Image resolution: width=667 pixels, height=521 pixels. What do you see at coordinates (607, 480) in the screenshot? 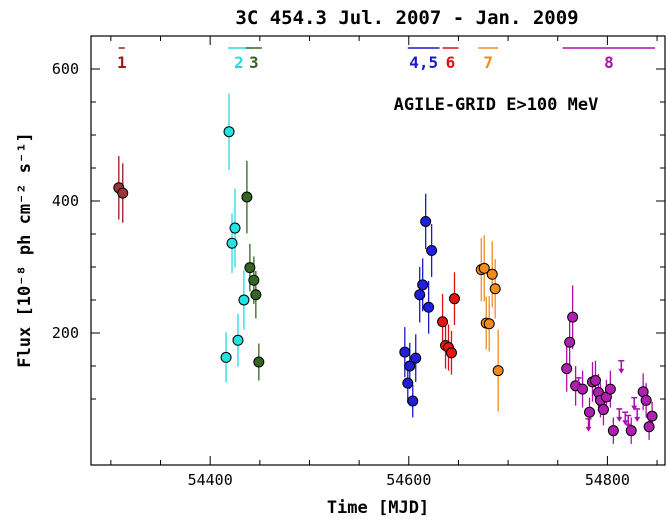
I see `x-tick-label: 54800` at bounding box center [607, 480].